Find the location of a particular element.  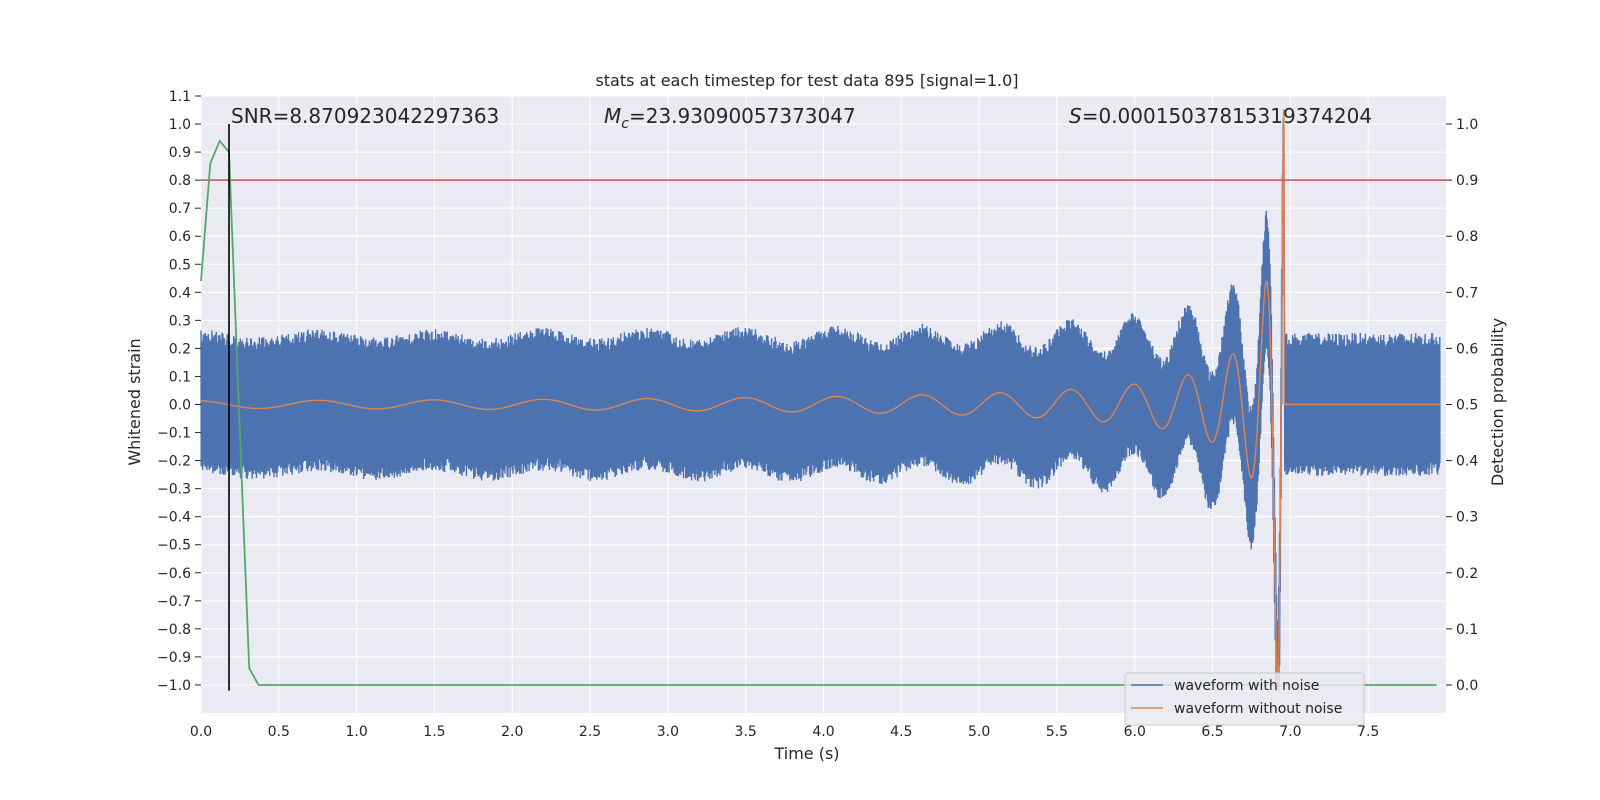

x-tick-label: 4.5 is located at coordinates (901, 732).